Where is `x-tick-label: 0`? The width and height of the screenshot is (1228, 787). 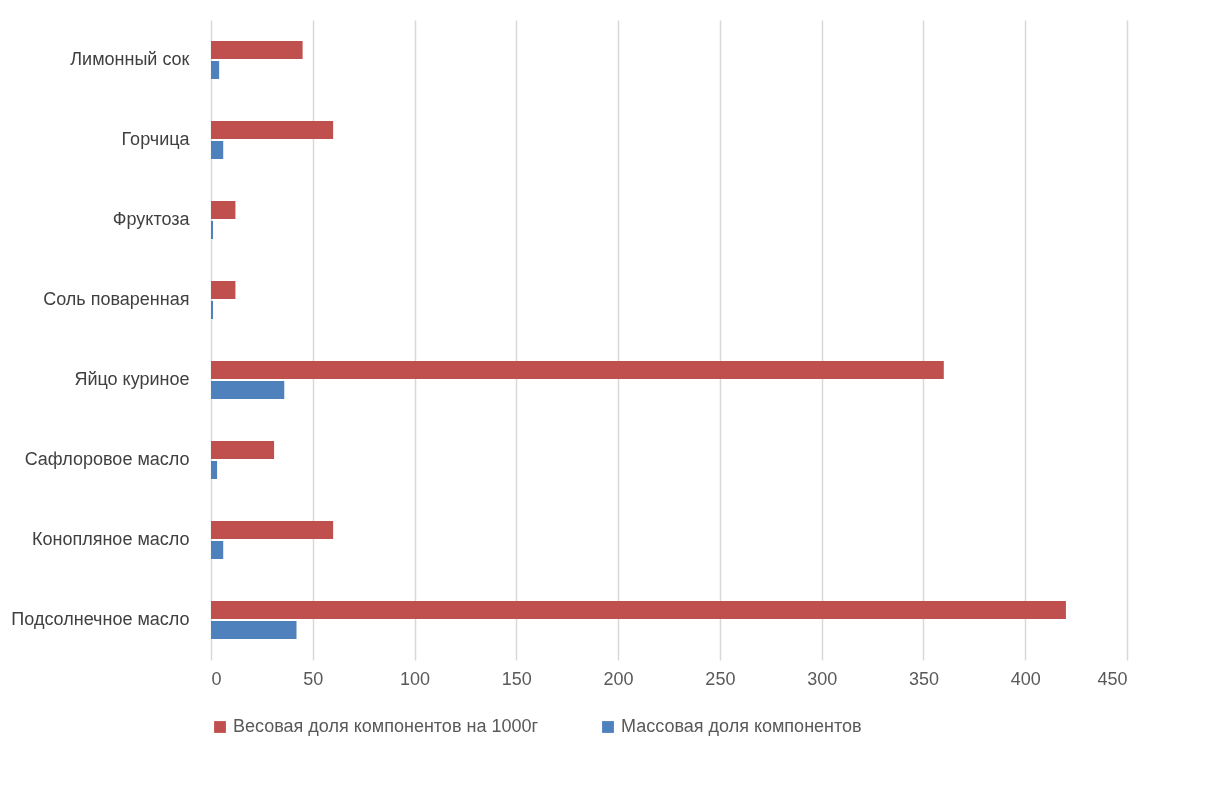 x-tick-label: 0 is located at coordinates (216, 678).